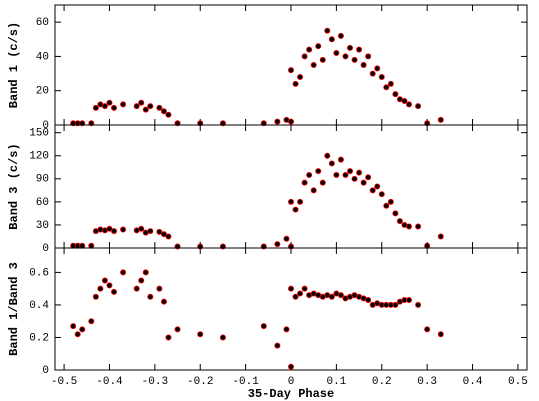 Image resolution: width=539 pixels, height=401 pixels. I want to click on x-tick-label: 0.5, so click(518, 382).